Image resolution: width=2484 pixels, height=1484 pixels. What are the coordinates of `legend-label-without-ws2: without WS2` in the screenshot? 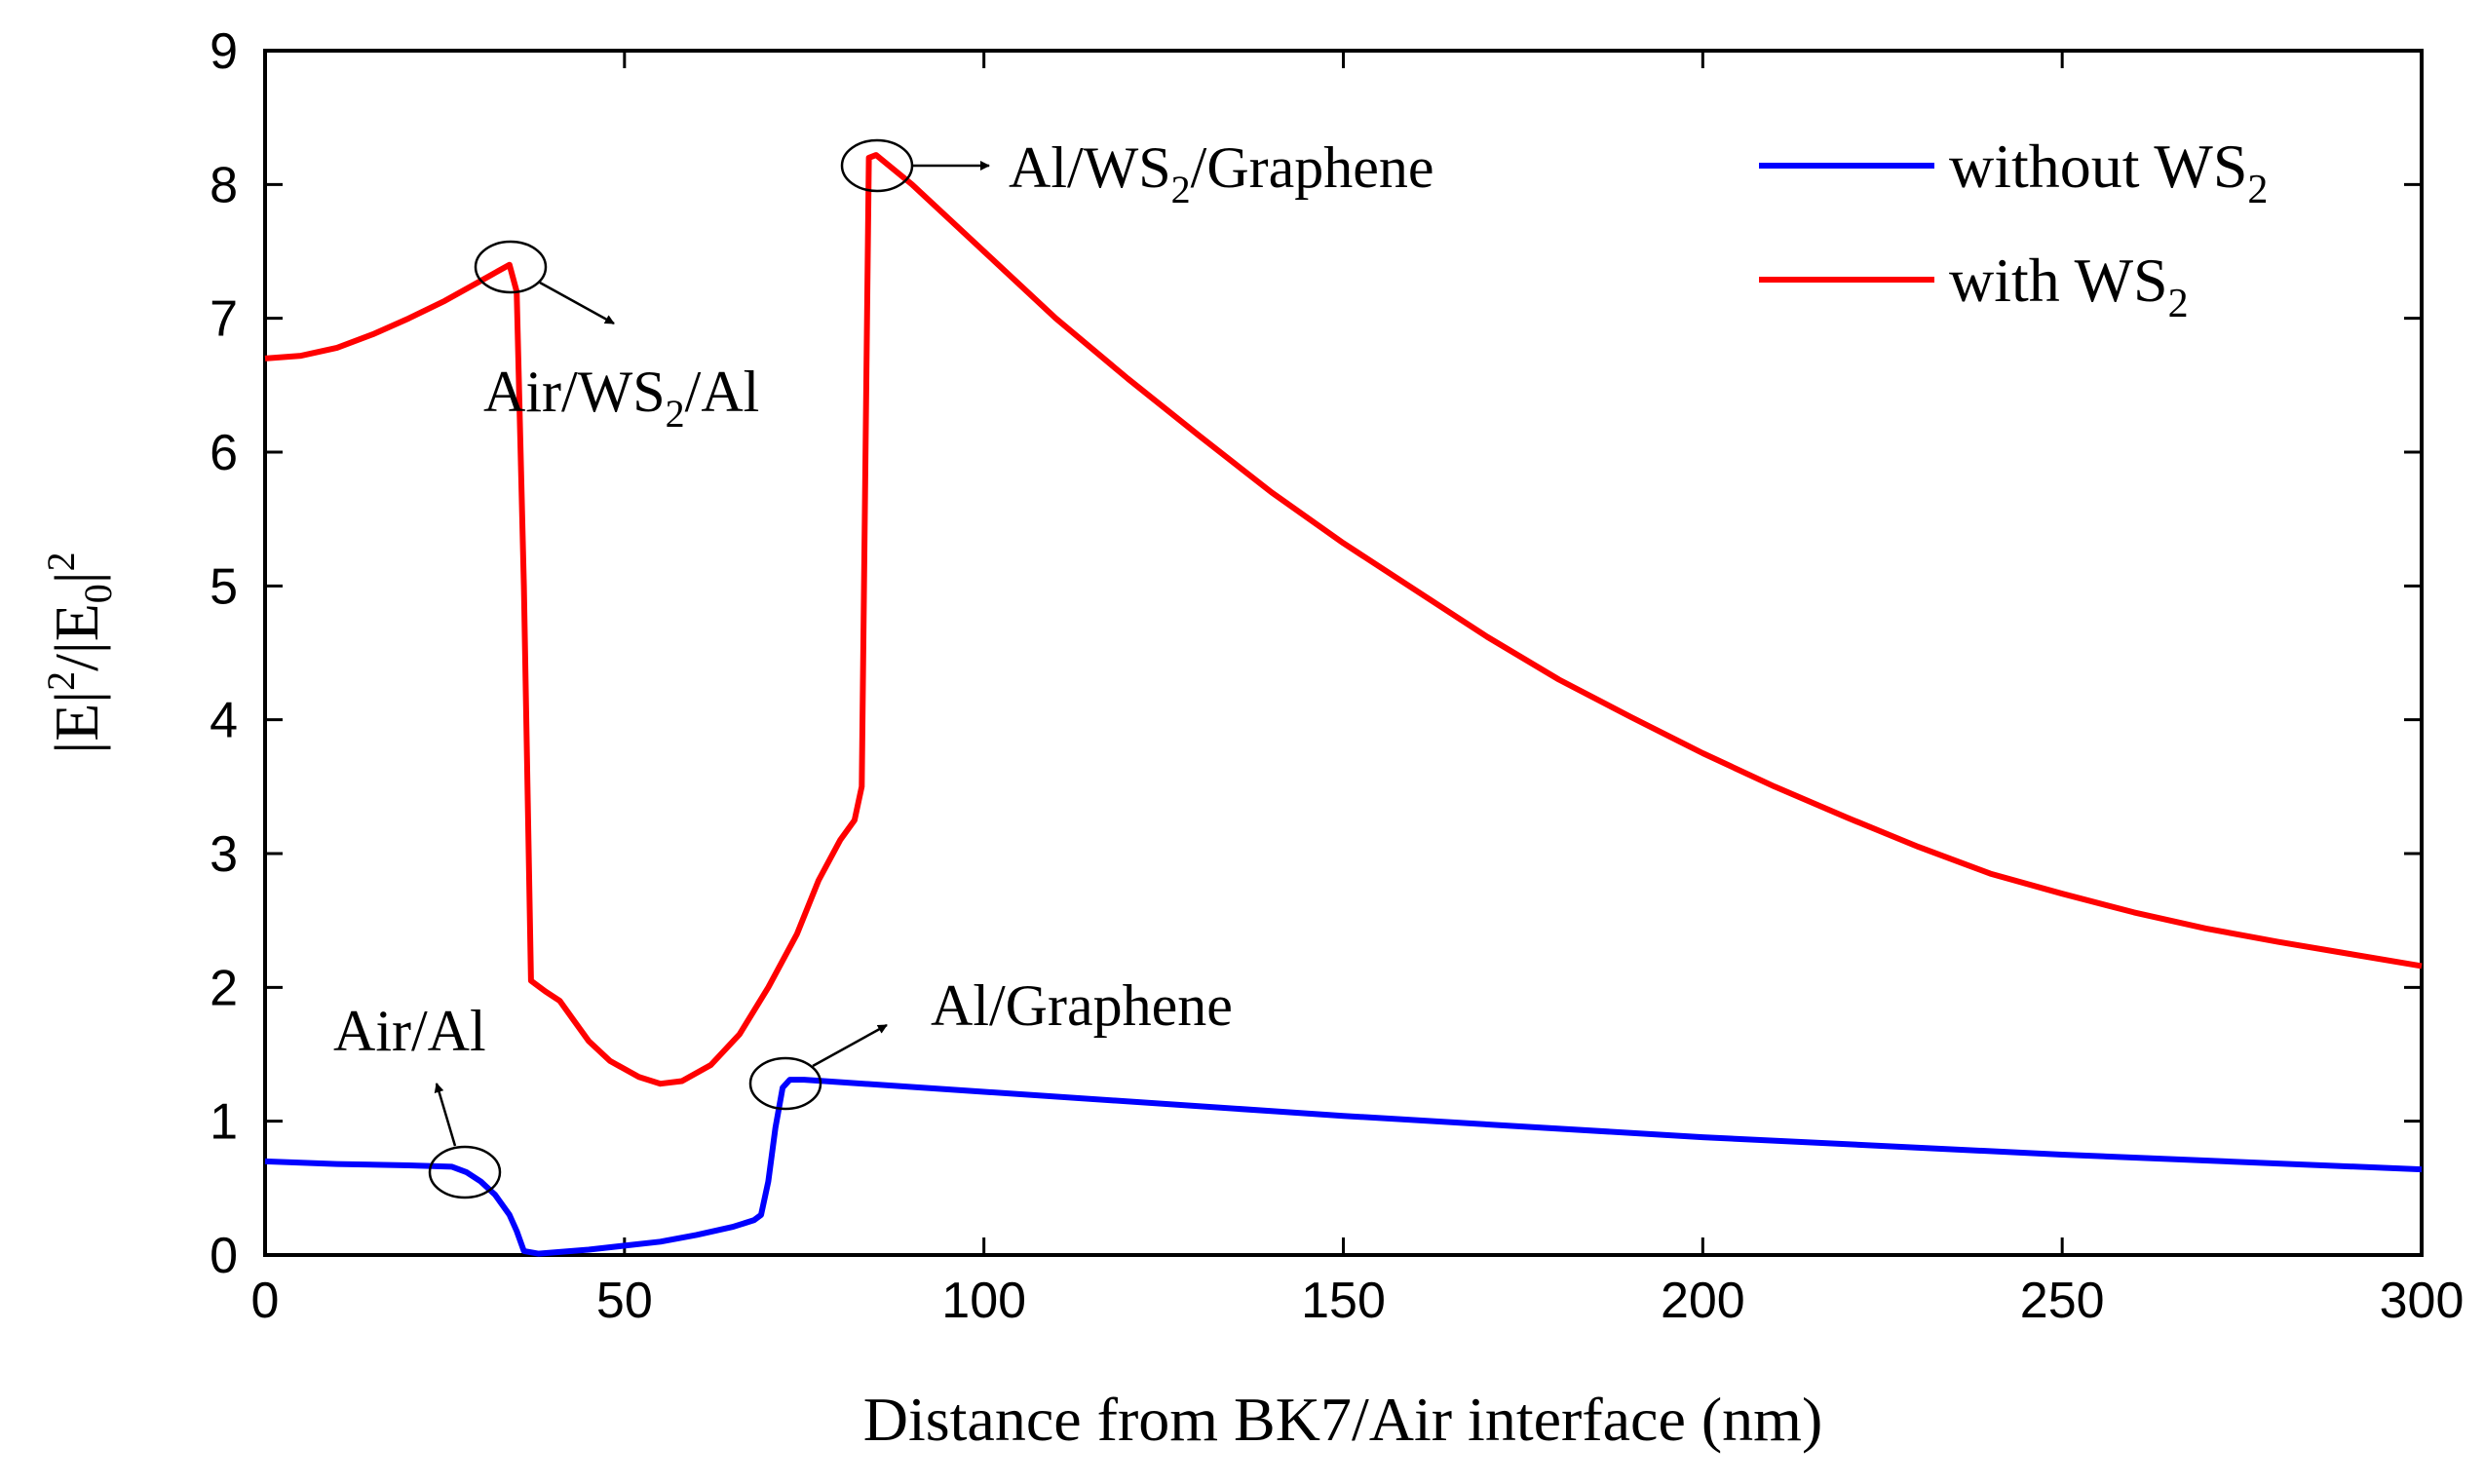 It's located at (2108, 172).